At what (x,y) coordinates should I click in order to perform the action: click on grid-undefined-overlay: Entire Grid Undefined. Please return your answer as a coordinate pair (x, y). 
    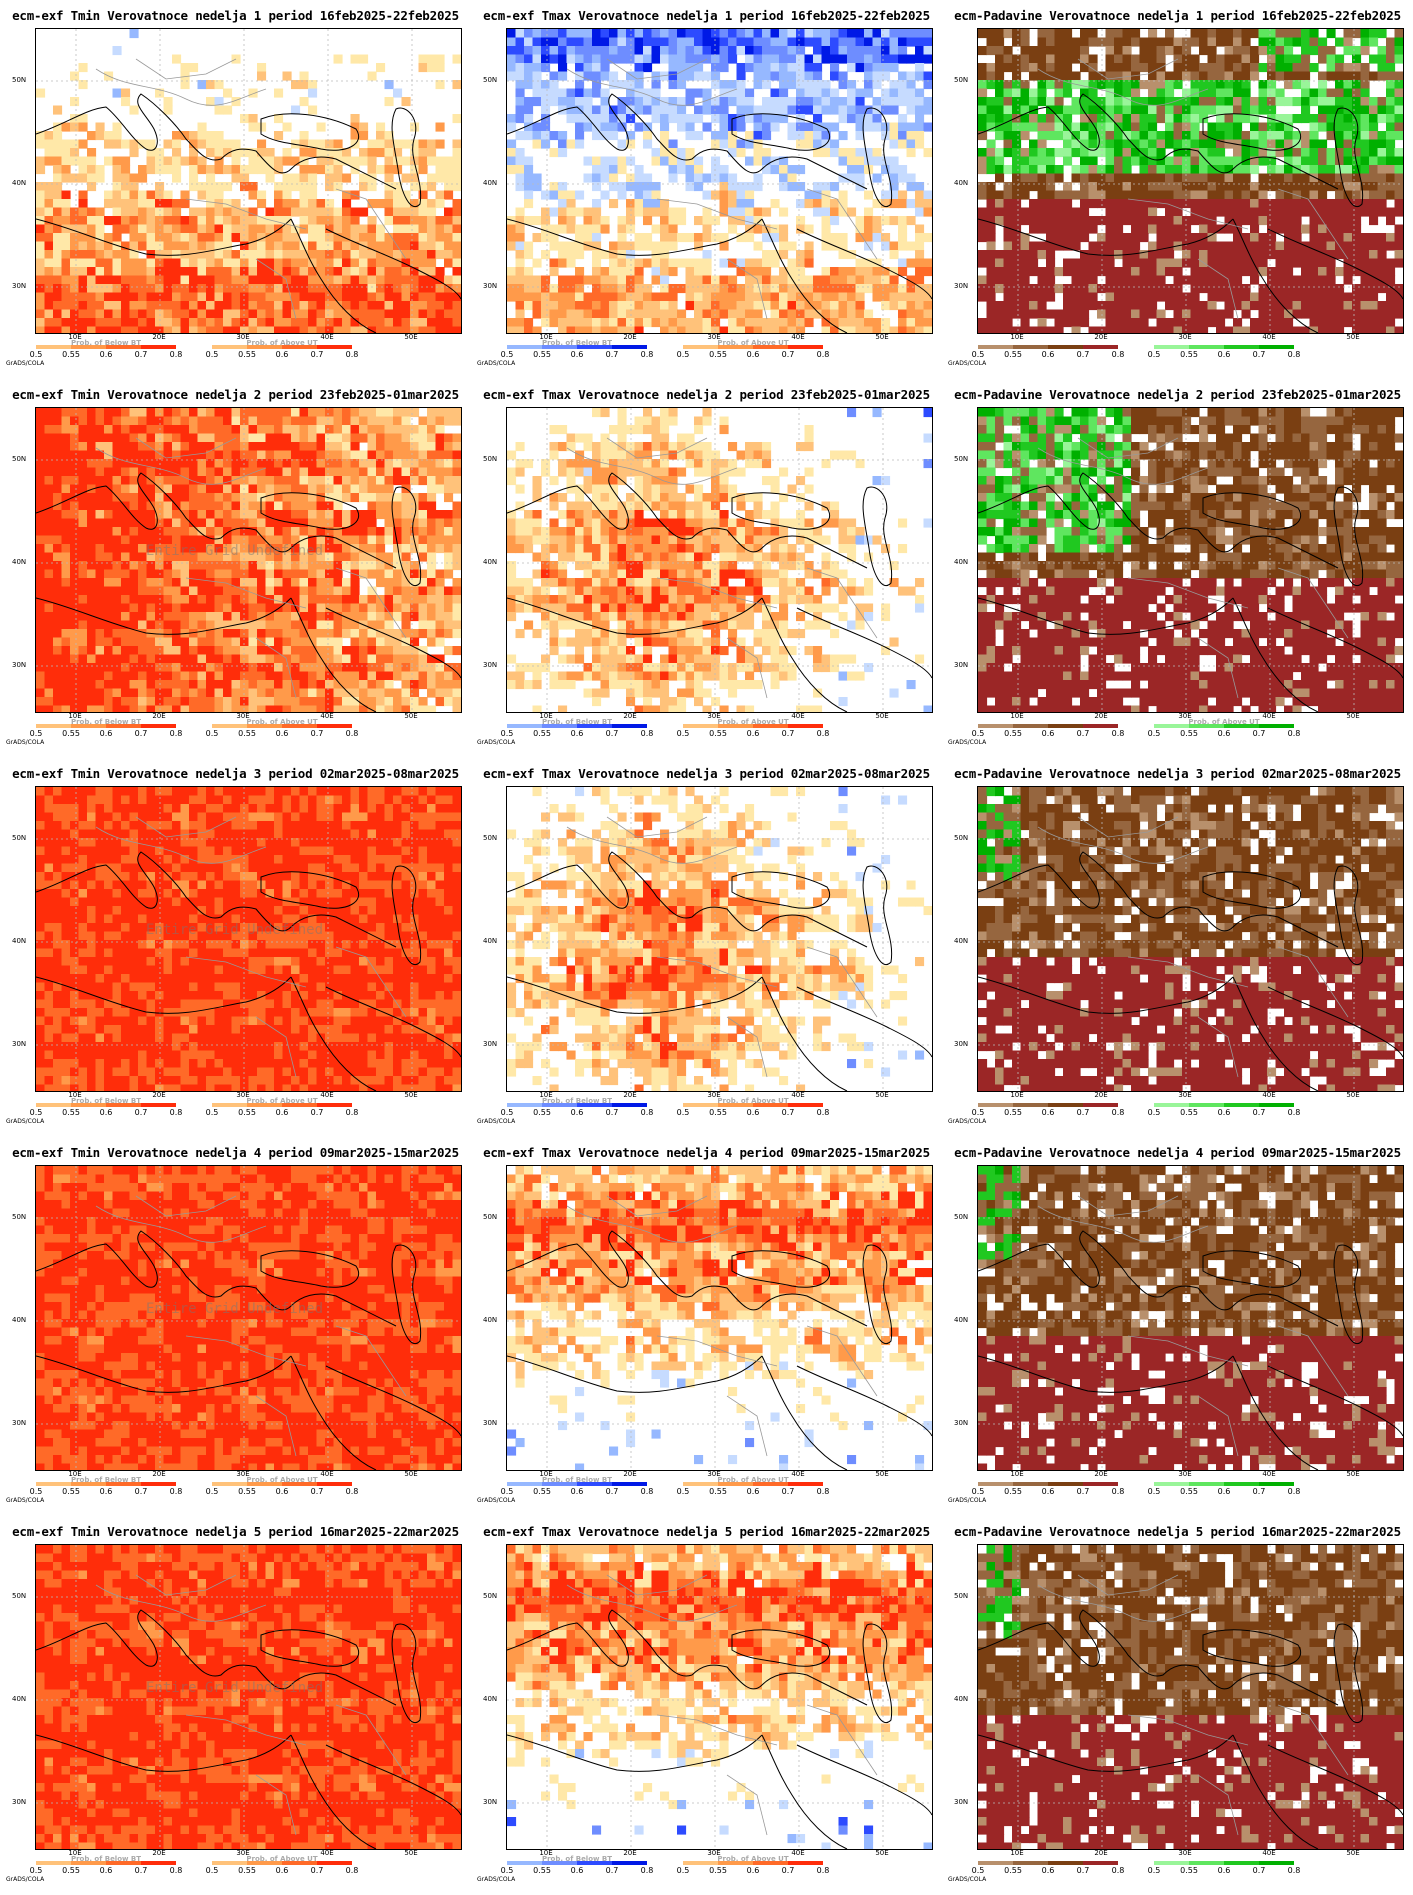
    Looking at the image, I should click on (234, 930).